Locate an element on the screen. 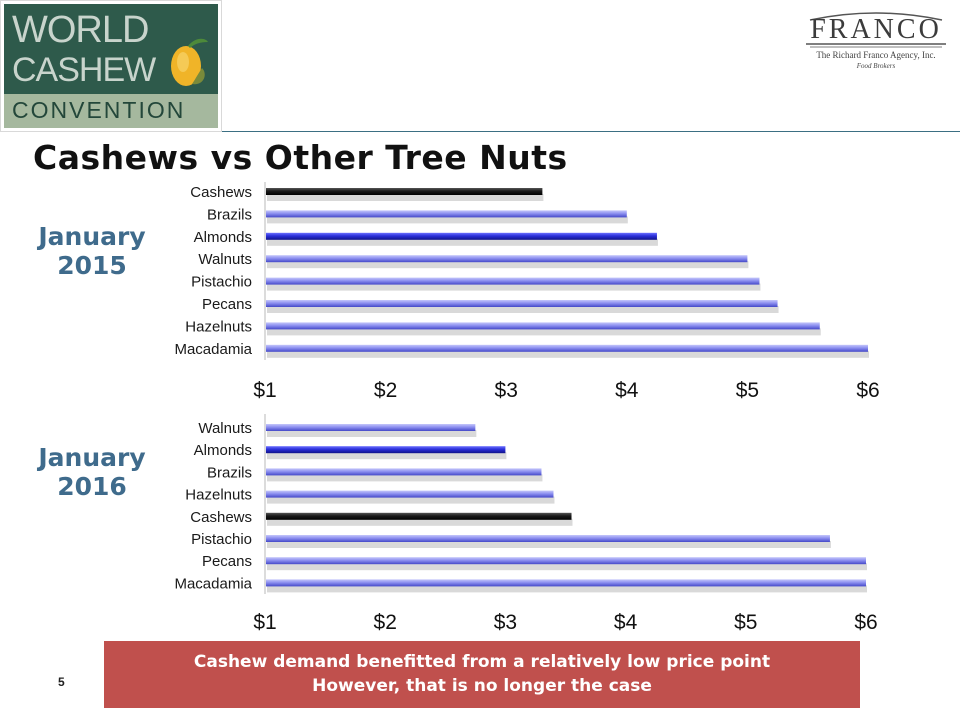  logo-line-1: WORLD is located at coordinates (80, 30).